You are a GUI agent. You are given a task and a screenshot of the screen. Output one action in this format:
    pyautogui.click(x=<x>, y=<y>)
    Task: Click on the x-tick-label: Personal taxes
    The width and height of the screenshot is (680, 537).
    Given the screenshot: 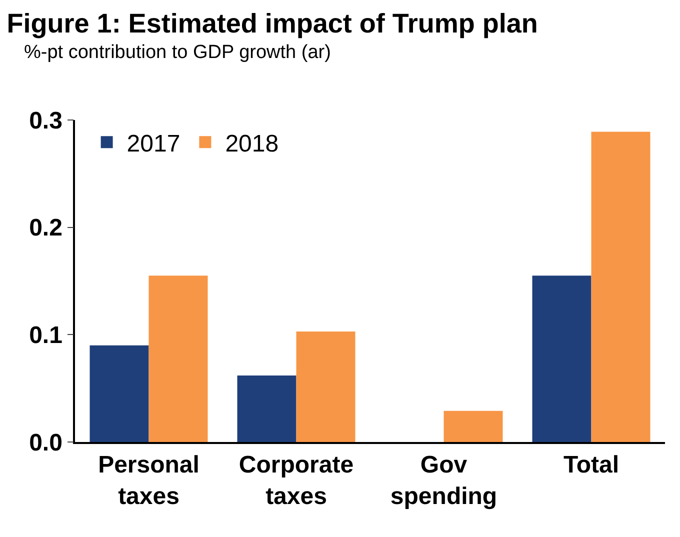 What is the action you would take?
    pyautogui.click(x=149, y=481)
    